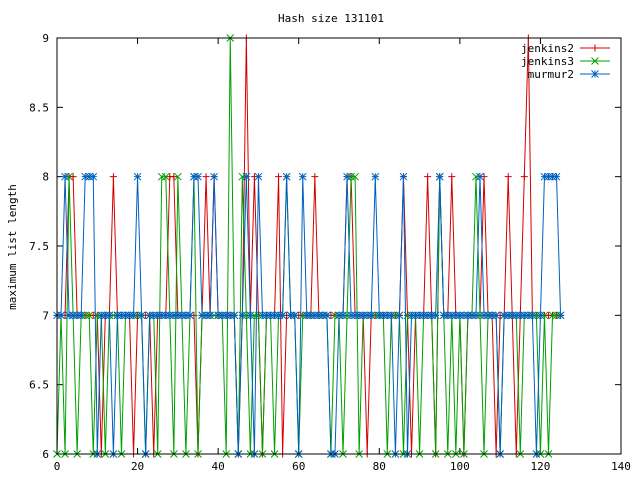 This screenshot has width=640, height=480. Describe the element at coordinates (547, 48) in the screenshot. I see `legend-label: jenkins2` at that location.